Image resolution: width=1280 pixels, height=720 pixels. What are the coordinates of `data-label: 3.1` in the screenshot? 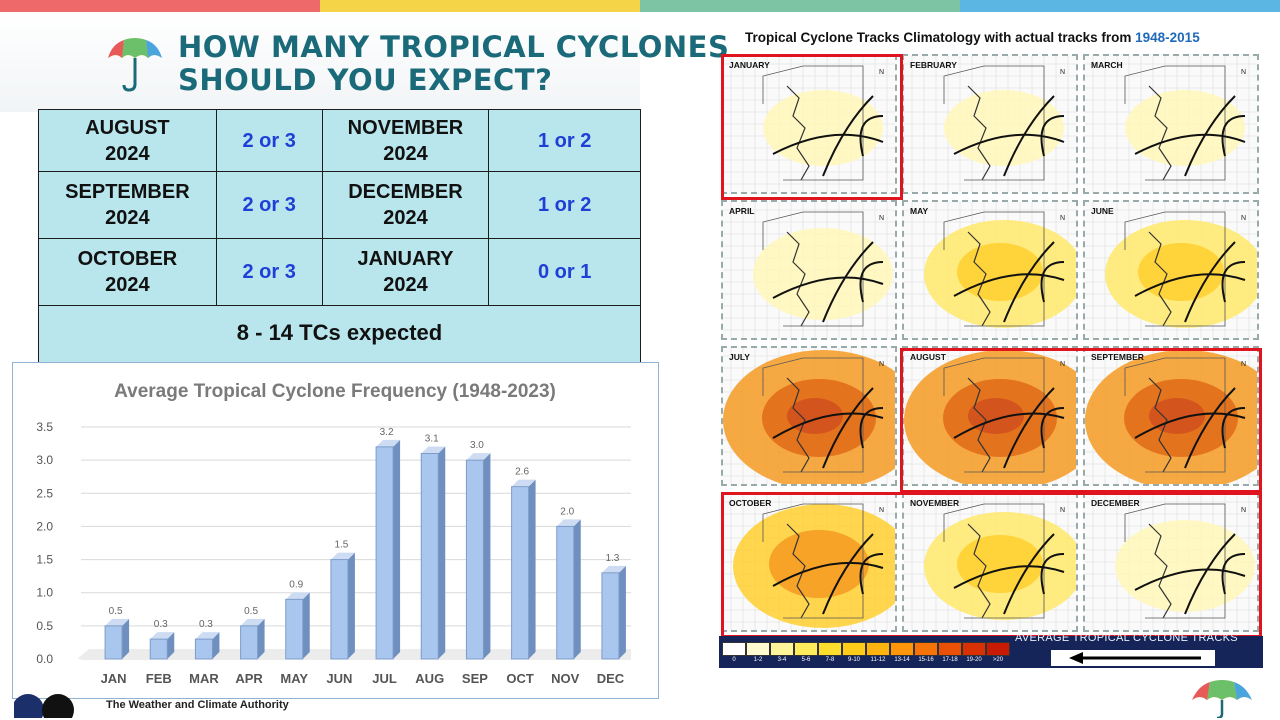 It's located at (432, 439).